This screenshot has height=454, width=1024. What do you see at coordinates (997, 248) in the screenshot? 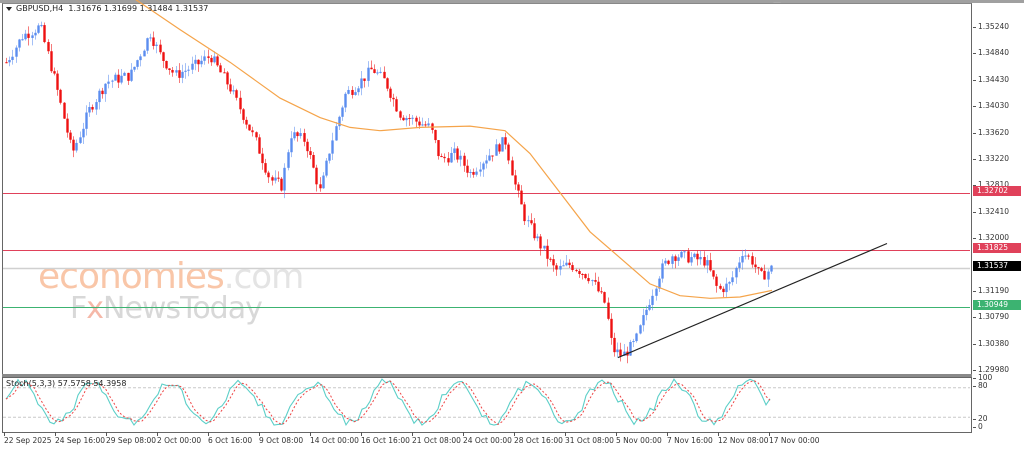
I see `price-level-label: 1.31825` at bounding box center [997, 248].